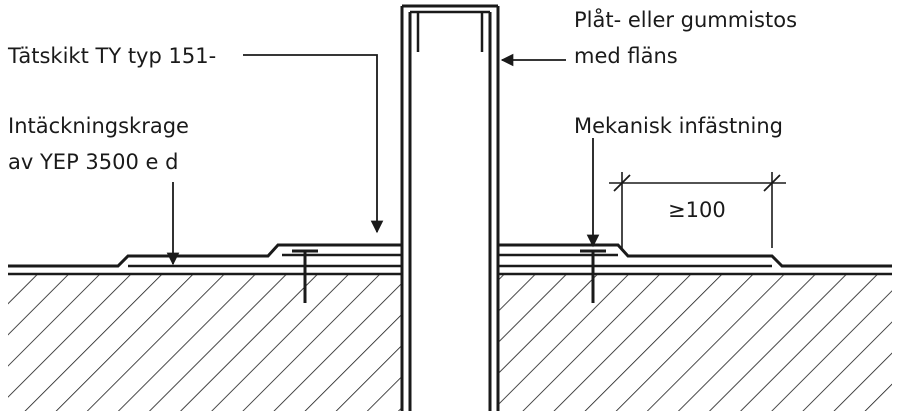 The width and height of the screenshot is (900, 411). Describe the element at coordinates (313, 144) in the screenshot. I see `leader-membrane` at that location.